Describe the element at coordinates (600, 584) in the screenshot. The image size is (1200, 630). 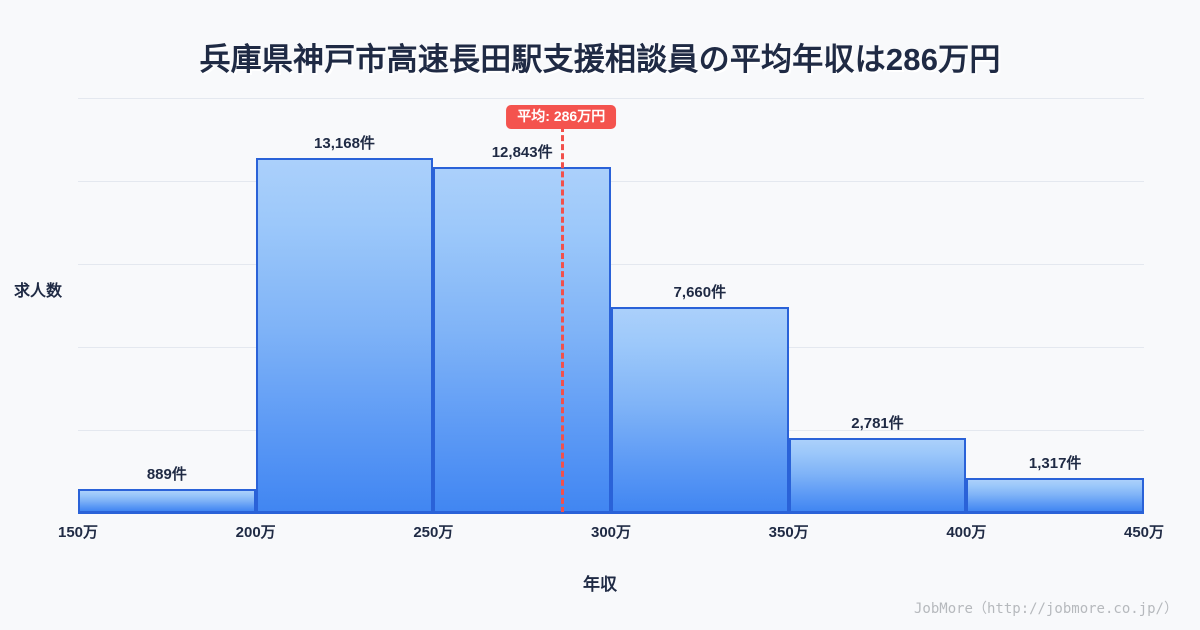
I see `x-axis-label: 年収` at that location.